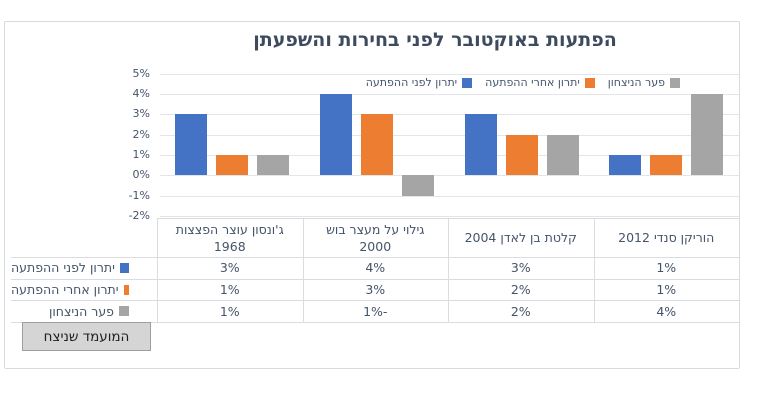 The height and width of the screenshot is (417, 758). What do you see at coordinates (65, 290) in the screenshot?
I see `table-row-label-text: יתרון אחרי ההפתעה` at bounding box center [65, 290].